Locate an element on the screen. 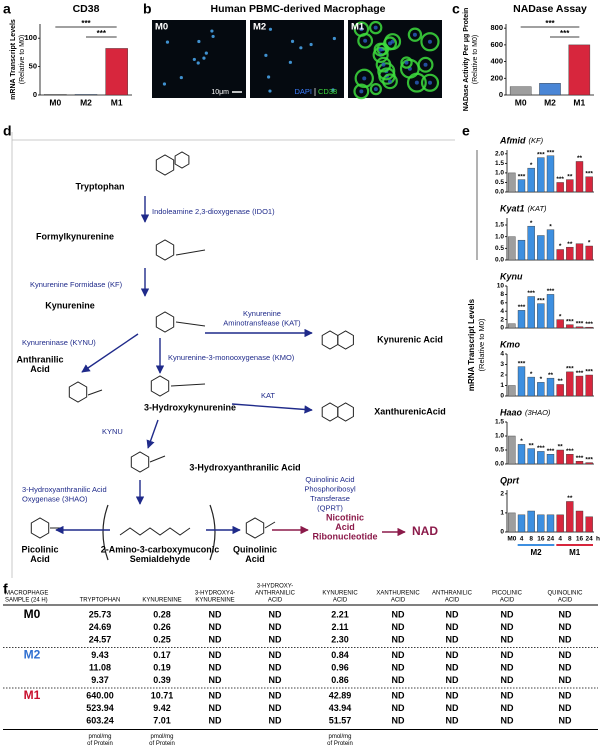  enzyme-label: Kynureninase (KYNU) is located at coordinates (59, 342).